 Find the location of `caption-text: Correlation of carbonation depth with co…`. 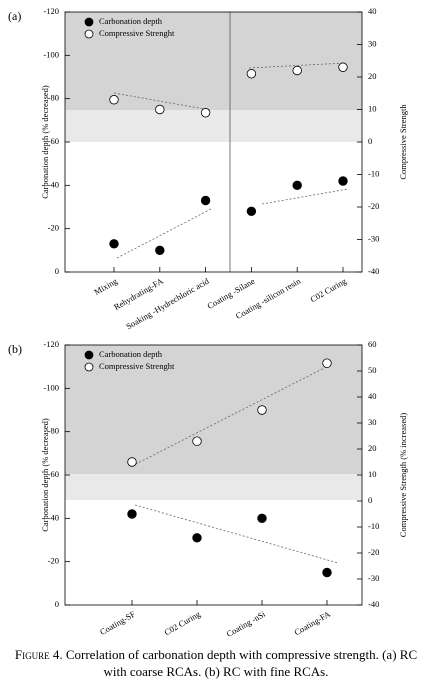

caption-text: Correlation of carbonation depth with co… is located at coordinates (241, 663).